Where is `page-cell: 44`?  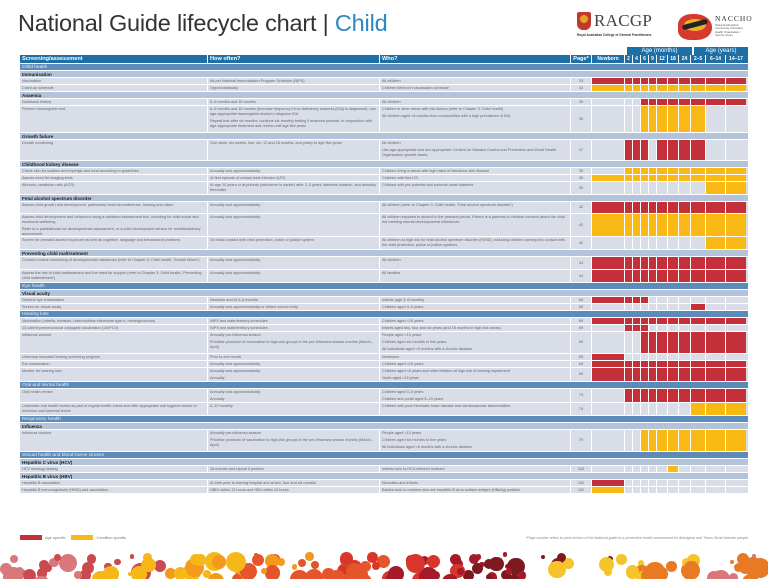 page-cell: 44 is located at coordinates (581, 276).